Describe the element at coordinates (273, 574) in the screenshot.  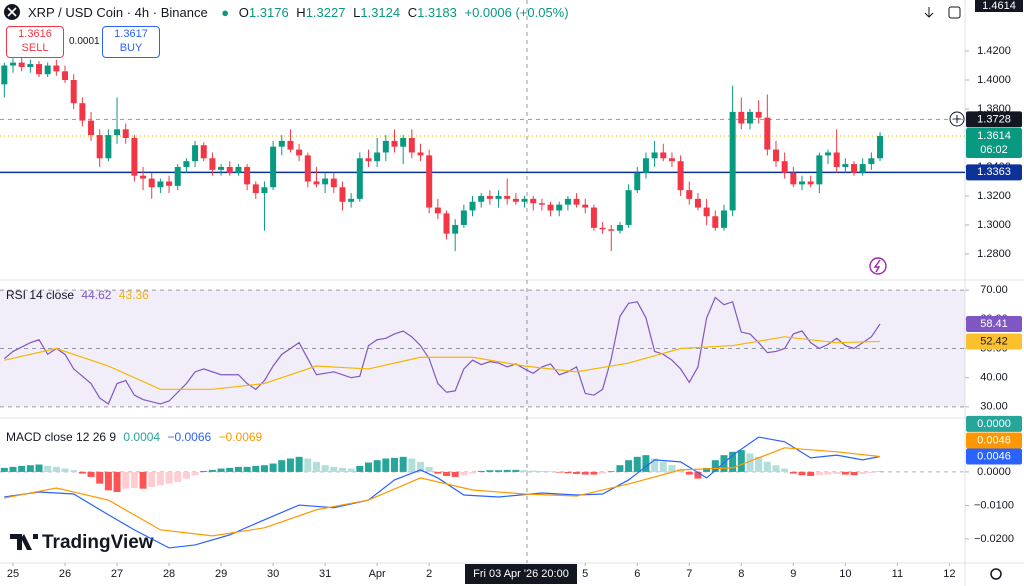
I see `x-tick-label: 30` at that location.